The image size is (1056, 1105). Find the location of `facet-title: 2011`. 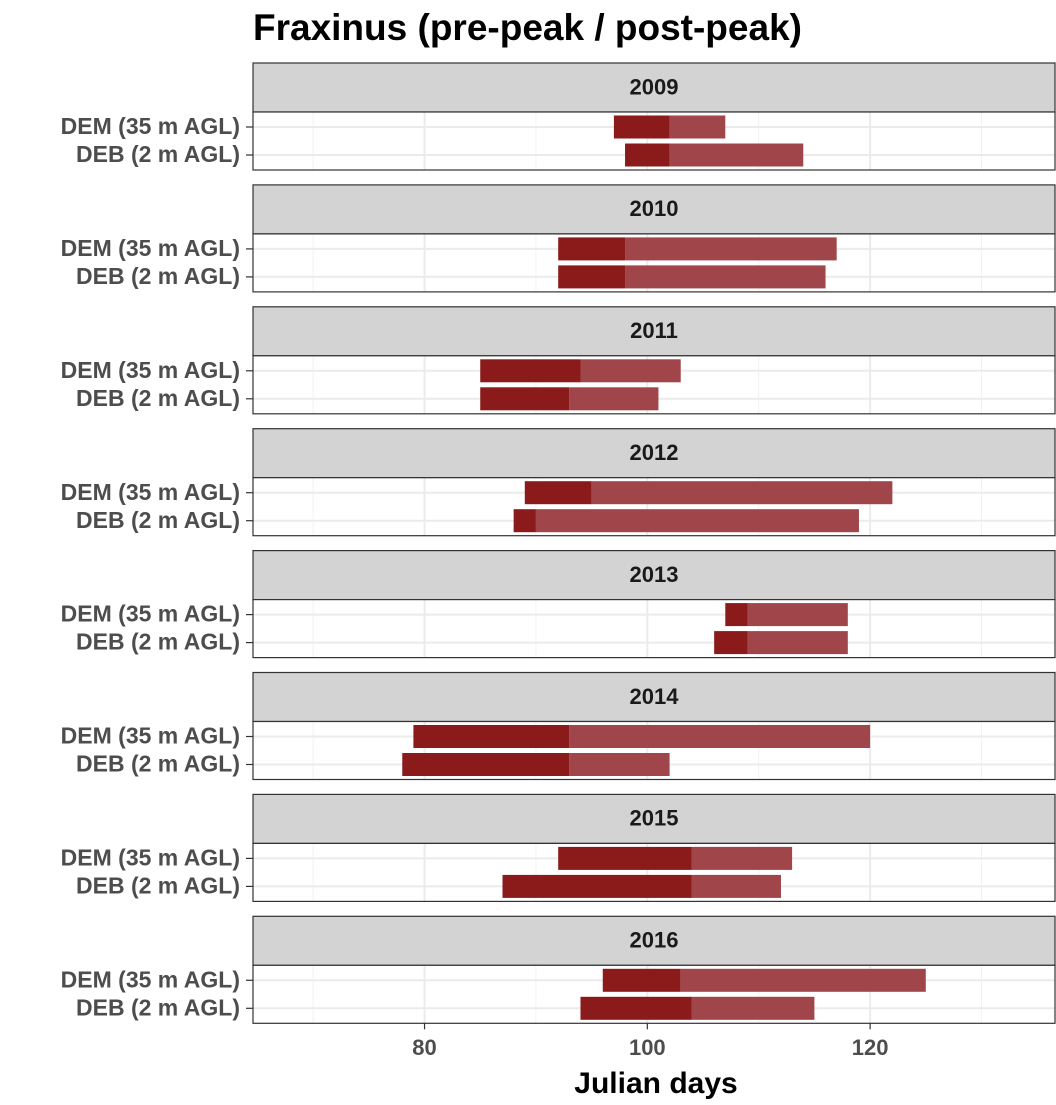

facet-title: 2011 is located at coordinates (654, 330).